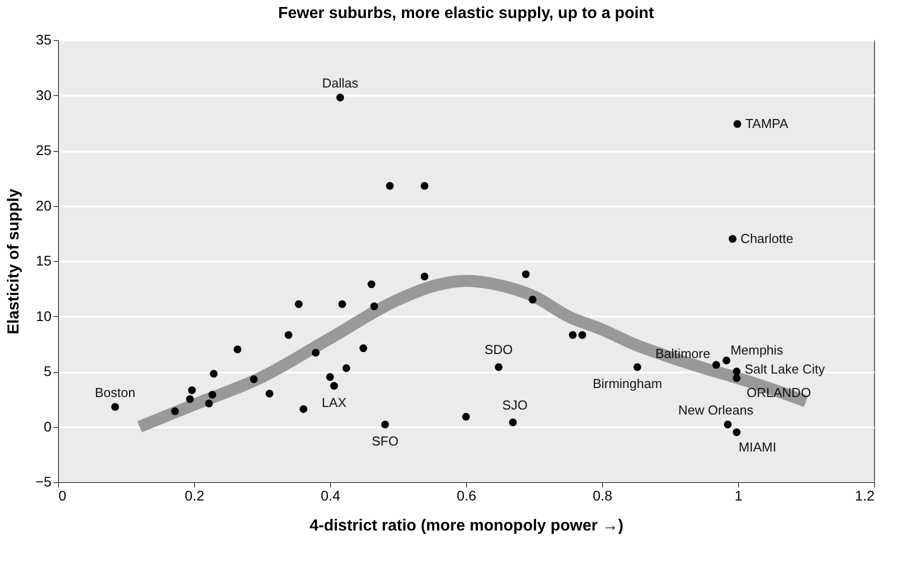 The height and width of the screenshot is (578, 920). Describe the element at coordinates (865, 496) in the screenshot. I see `x-tick-label: 1.2` at that location.